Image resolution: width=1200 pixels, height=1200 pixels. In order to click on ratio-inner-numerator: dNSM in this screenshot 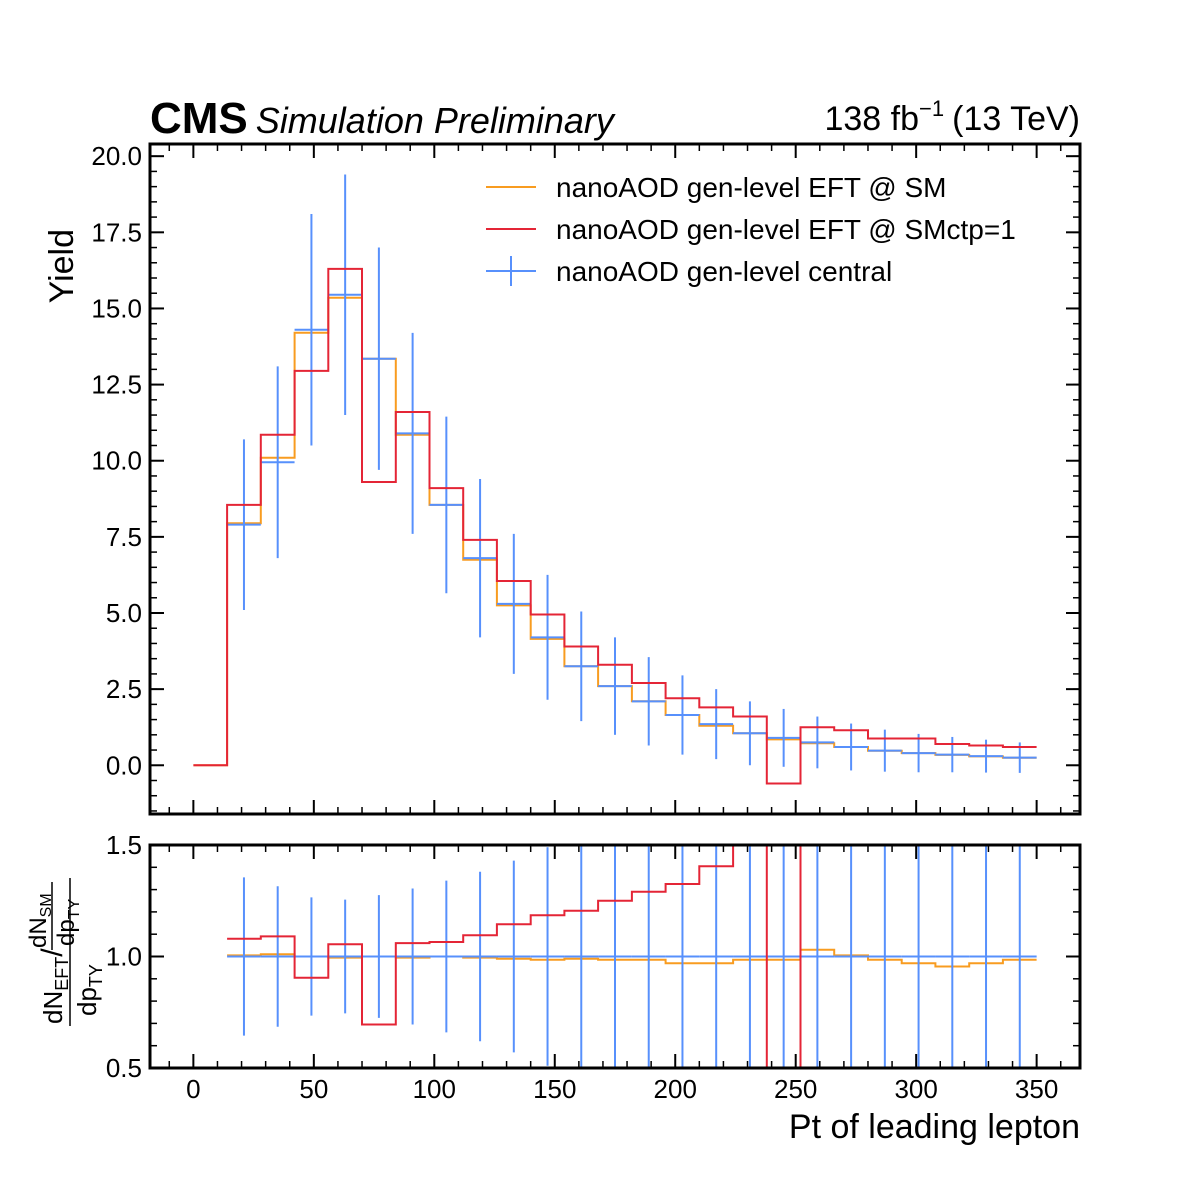, I will do `click(40, 920)`.